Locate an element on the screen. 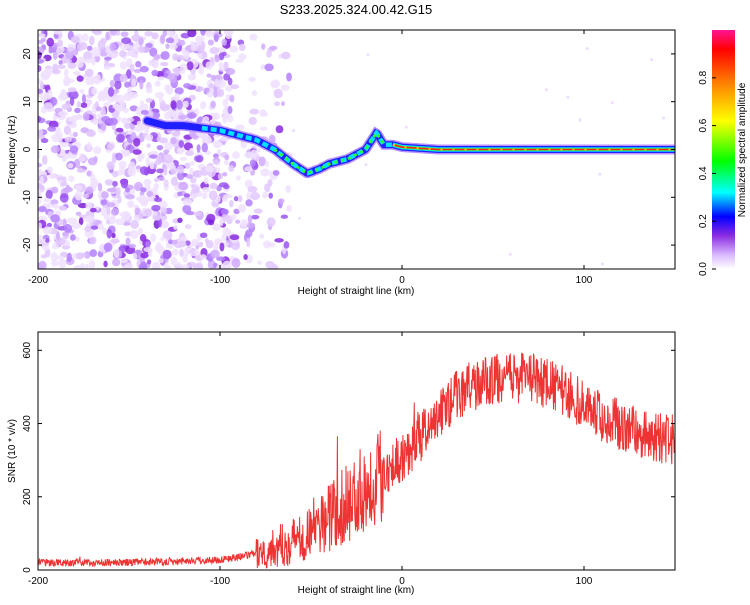 The width and height of the screenshot is (750, 605). x-tick-label: -100 is located at coordinates (220, 280).